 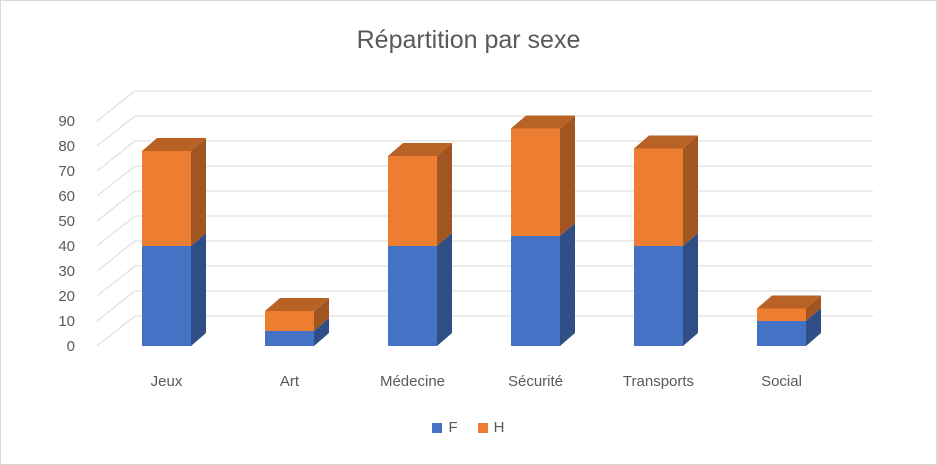 I want to click on x-tick-label: Art, so click(x=290, y=381).